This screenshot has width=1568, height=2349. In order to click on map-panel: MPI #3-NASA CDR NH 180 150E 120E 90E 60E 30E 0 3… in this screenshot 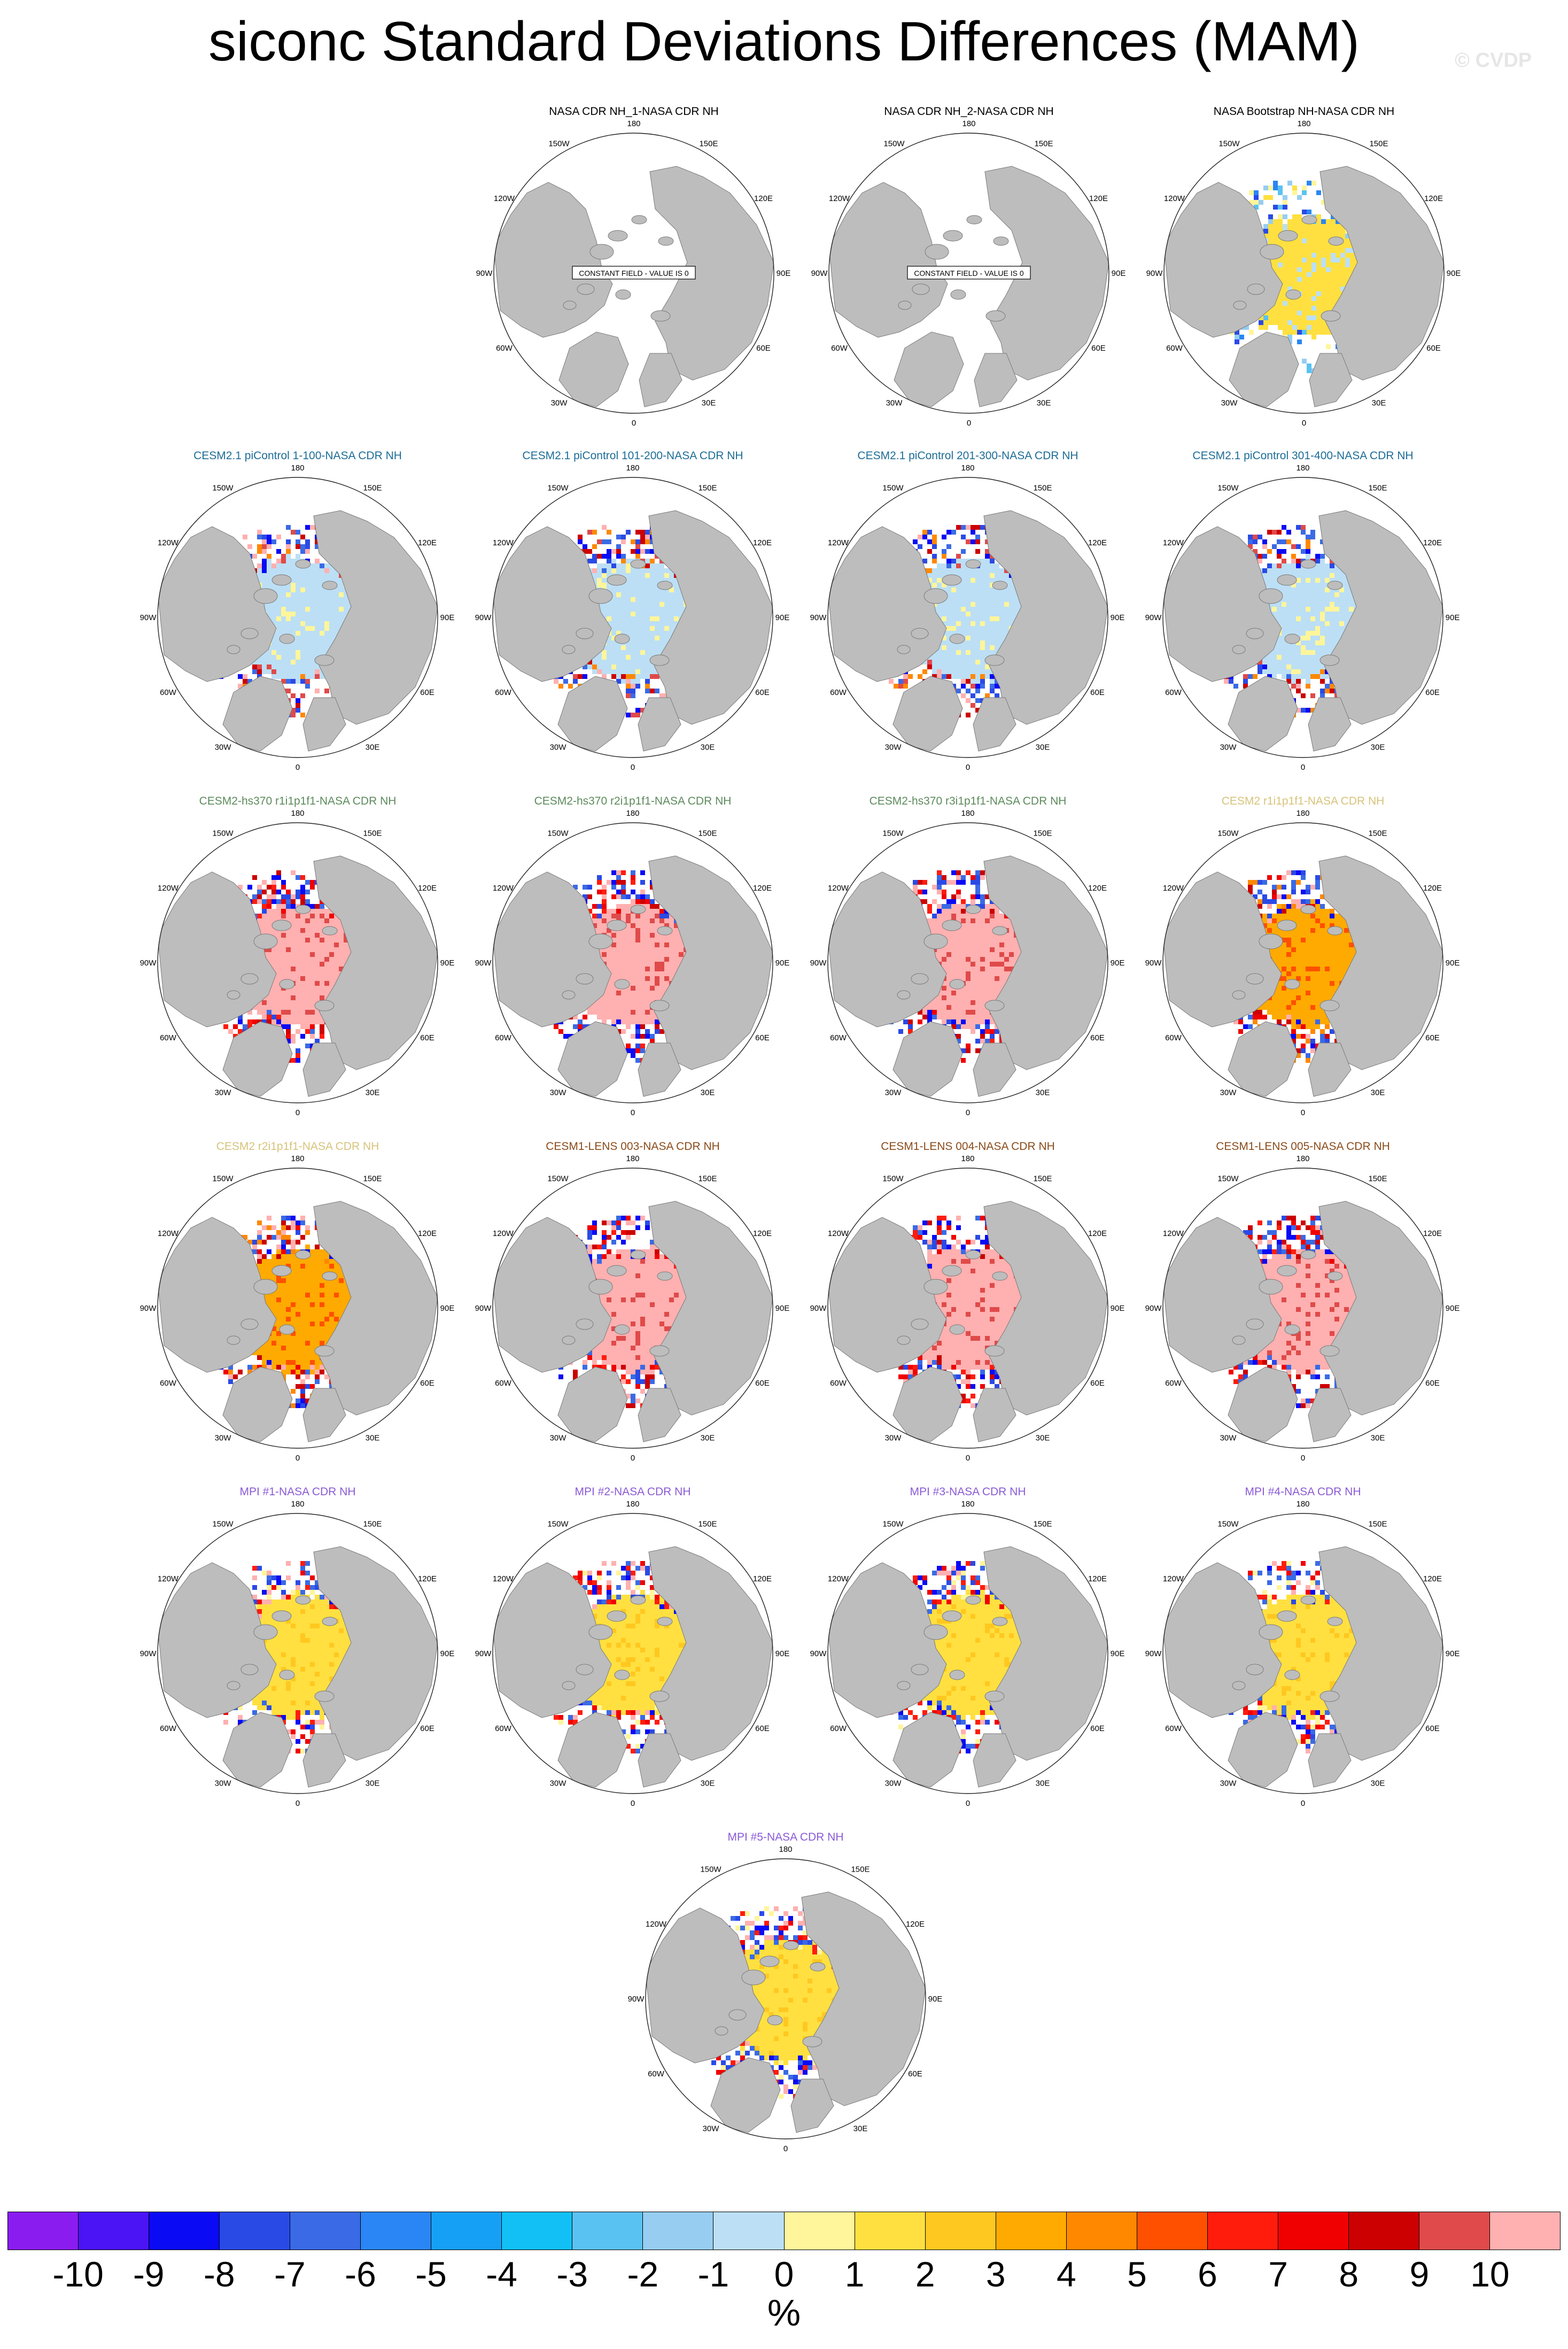, I will do `click(968, 1646)`.